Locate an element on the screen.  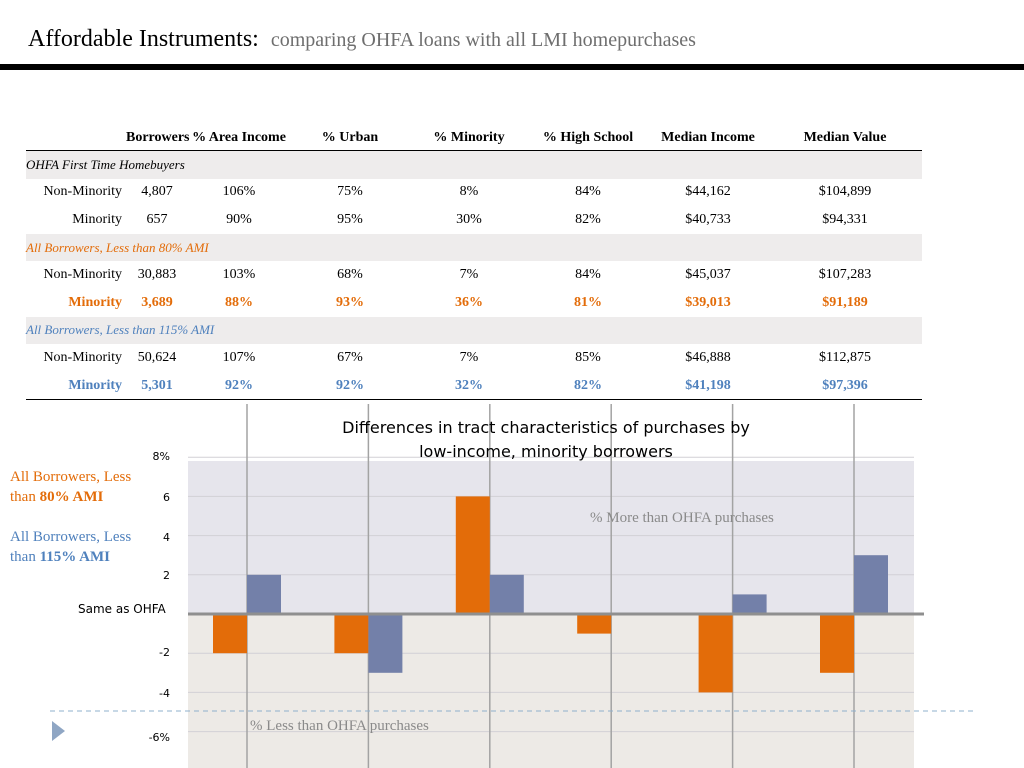
legend-entry-80-ami: All Borrowers, Less than 80% AMI is located at coordinates (80, 487).